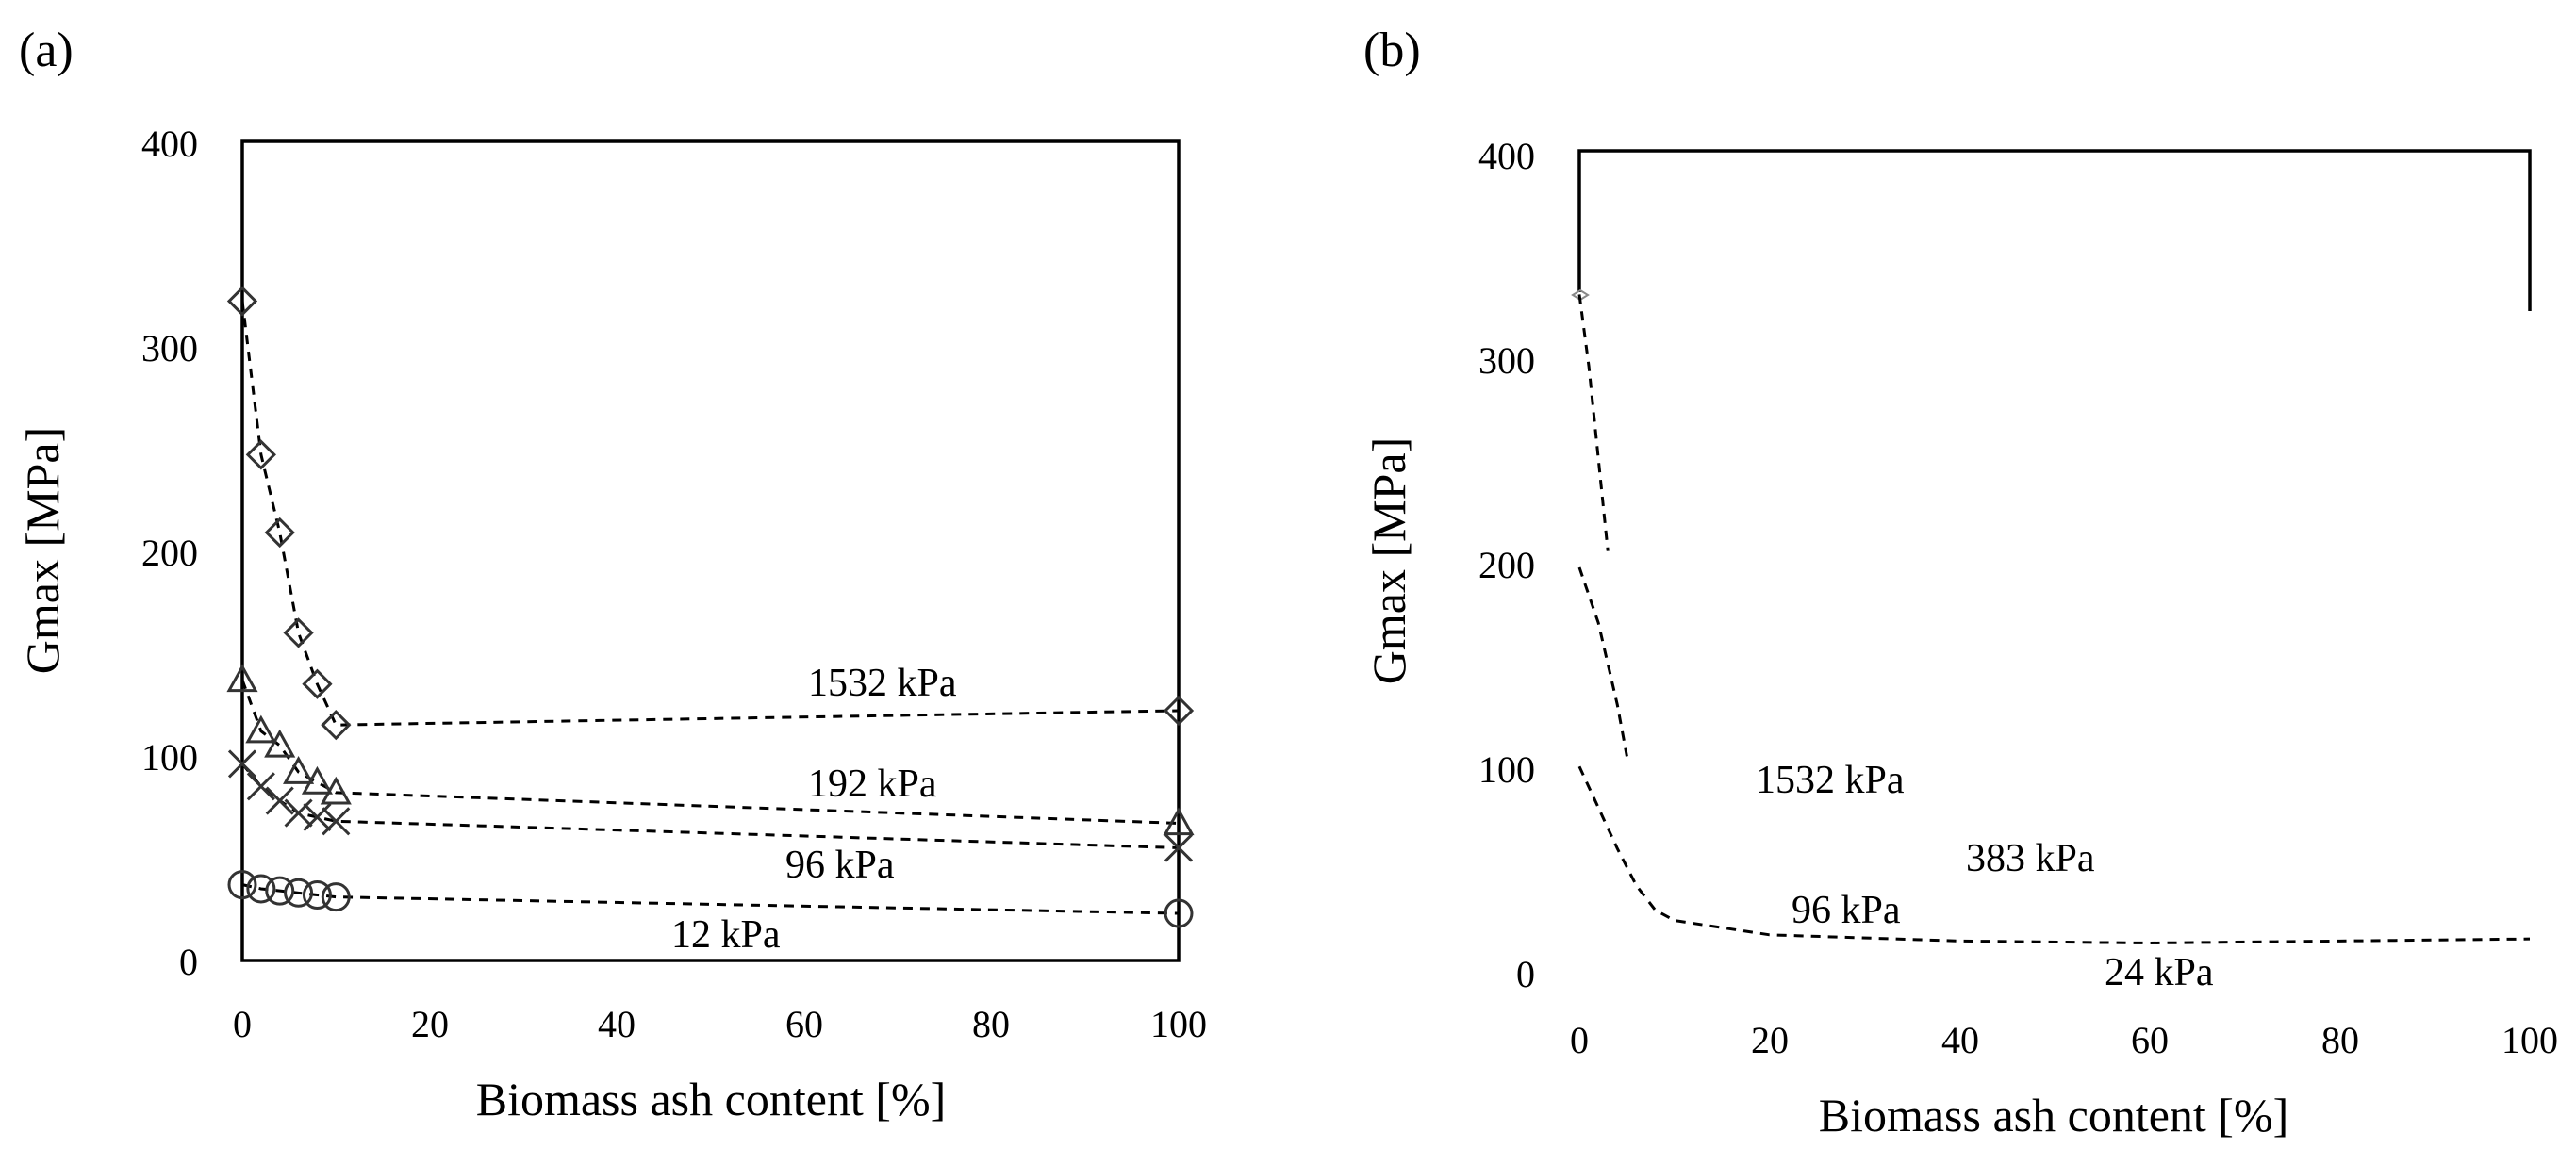 This screenshot has width=2576, height=1165. I want to click on panel-a-xtick-3: 60, so click(804, 1024).